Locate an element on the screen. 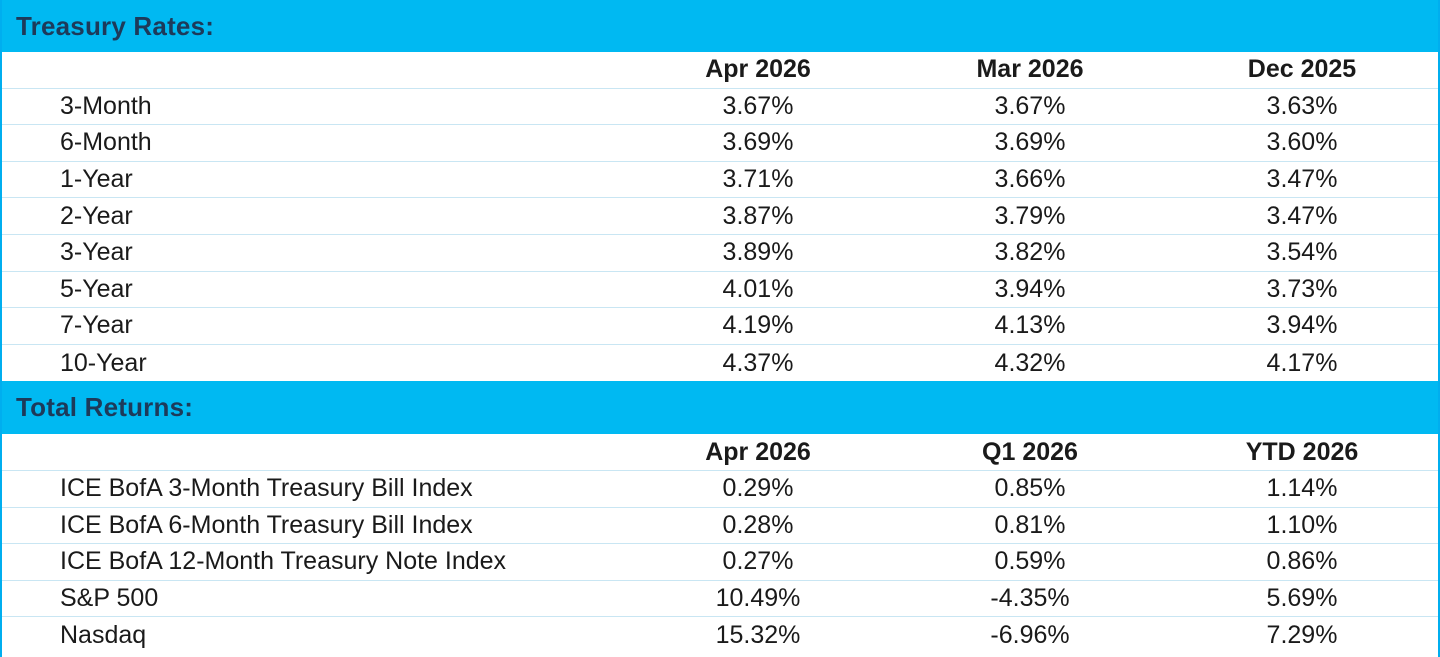  table-row: Nasdaq 15.32% -6.96% 7.29% is located at coordinates (720, 635).